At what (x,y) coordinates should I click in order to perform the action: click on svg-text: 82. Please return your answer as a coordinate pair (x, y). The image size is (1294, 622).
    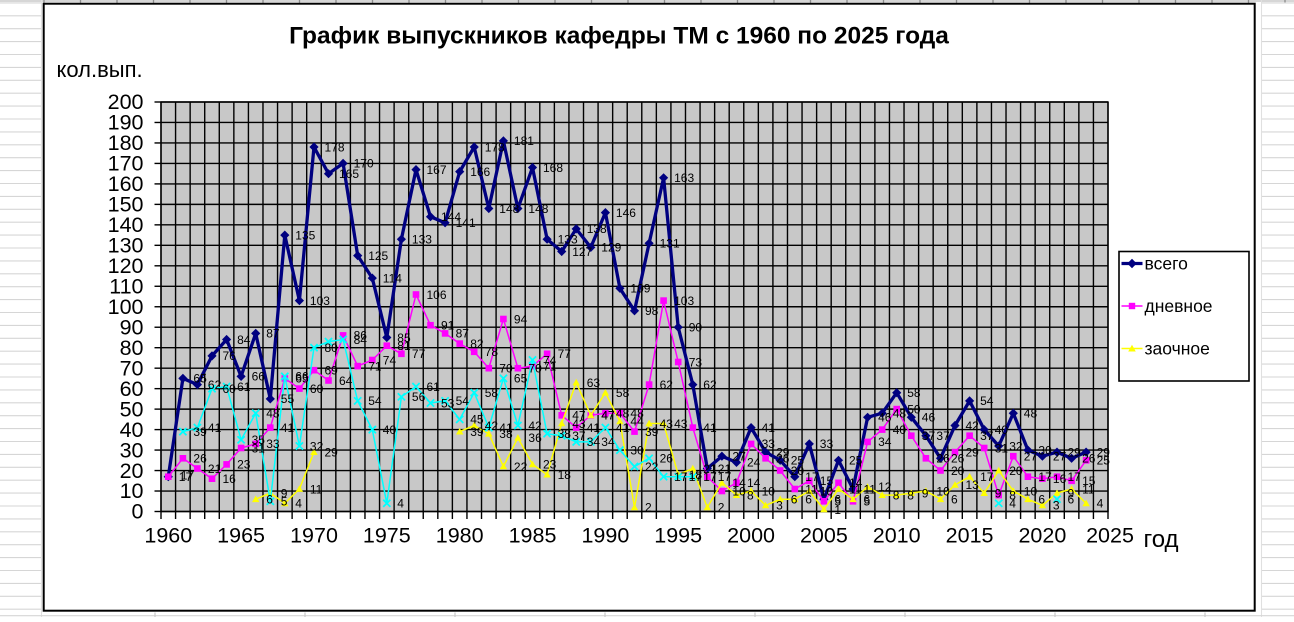
    Looking at the image, I should click on (477, 344).